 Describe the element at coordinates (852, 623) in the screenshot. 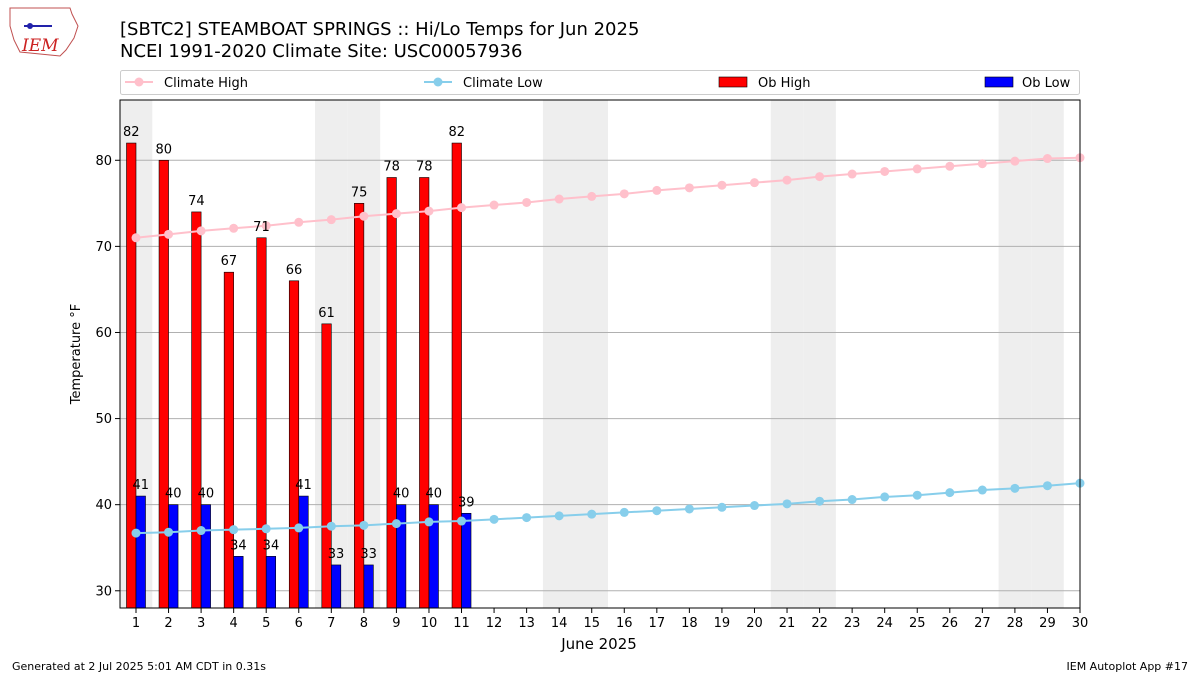

I see `x-tick-label: 23` at that location.